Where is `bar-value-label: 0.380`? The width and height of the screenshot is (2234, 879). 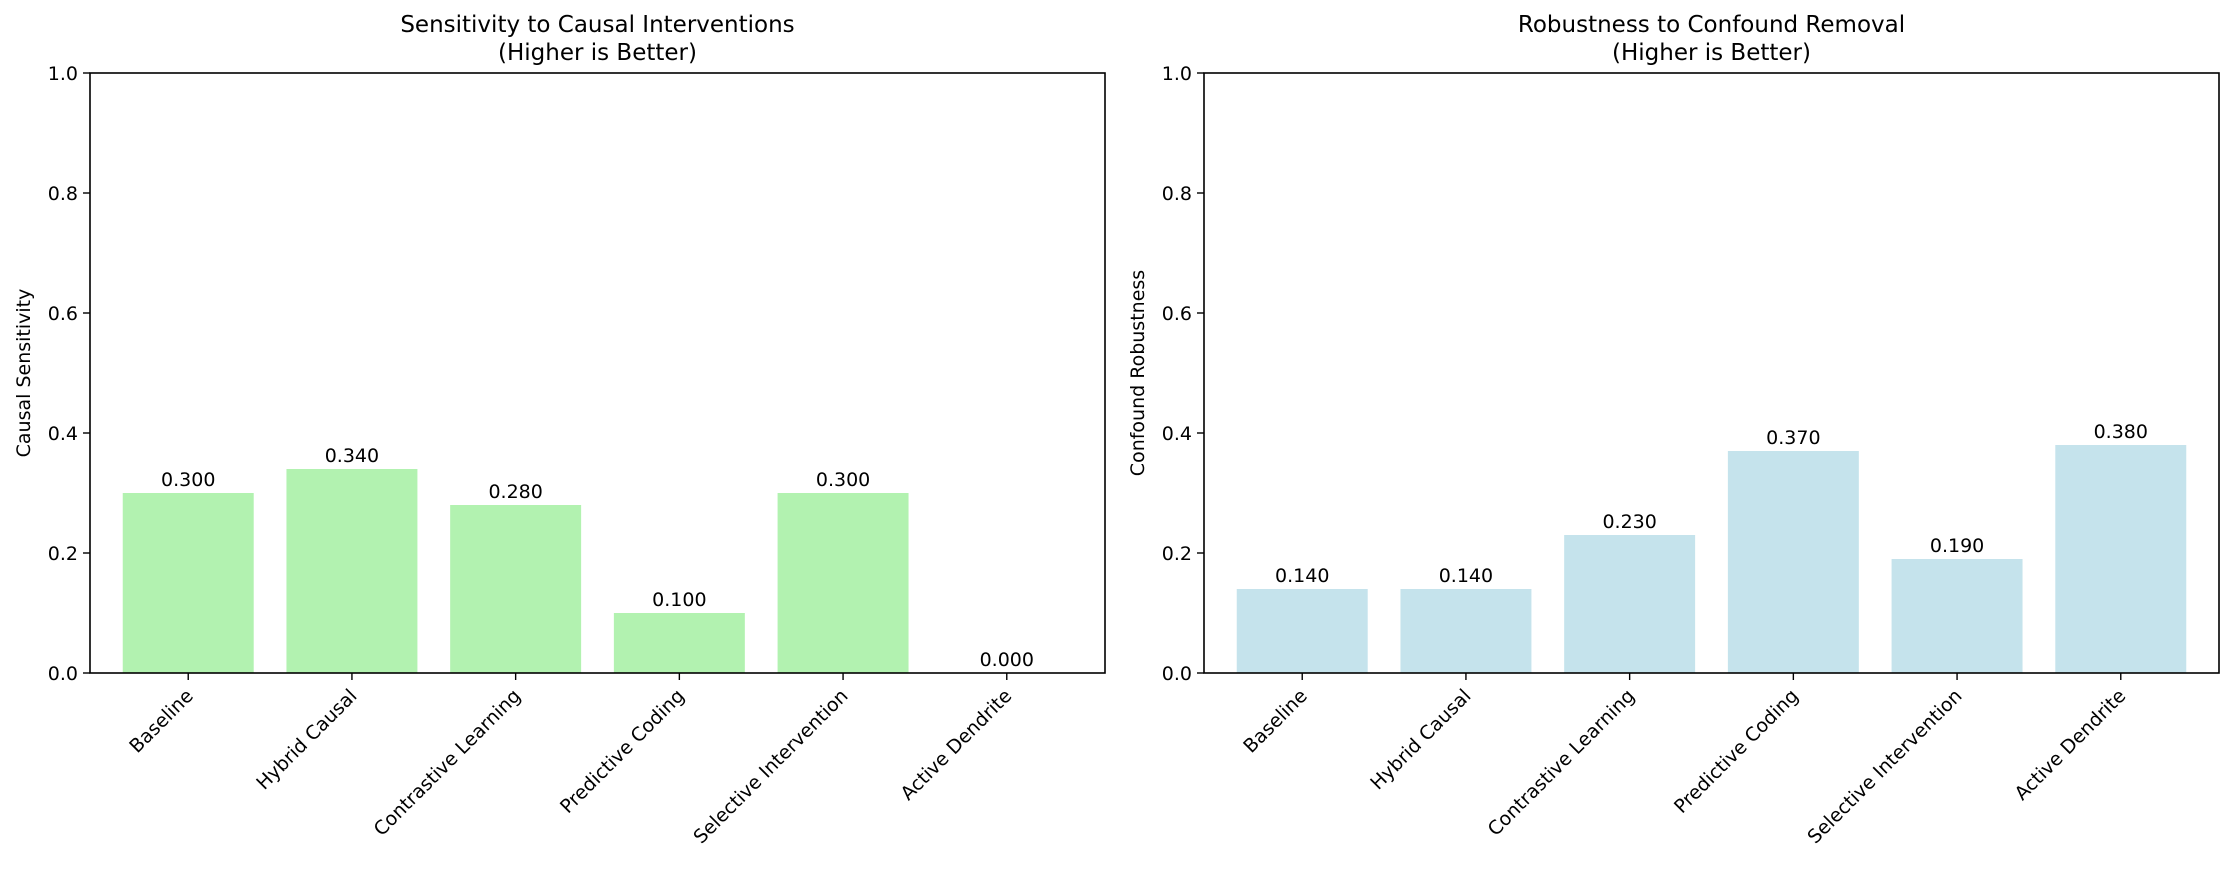
bar-value-label: 0.380 is located at coordinates (2121, 432).